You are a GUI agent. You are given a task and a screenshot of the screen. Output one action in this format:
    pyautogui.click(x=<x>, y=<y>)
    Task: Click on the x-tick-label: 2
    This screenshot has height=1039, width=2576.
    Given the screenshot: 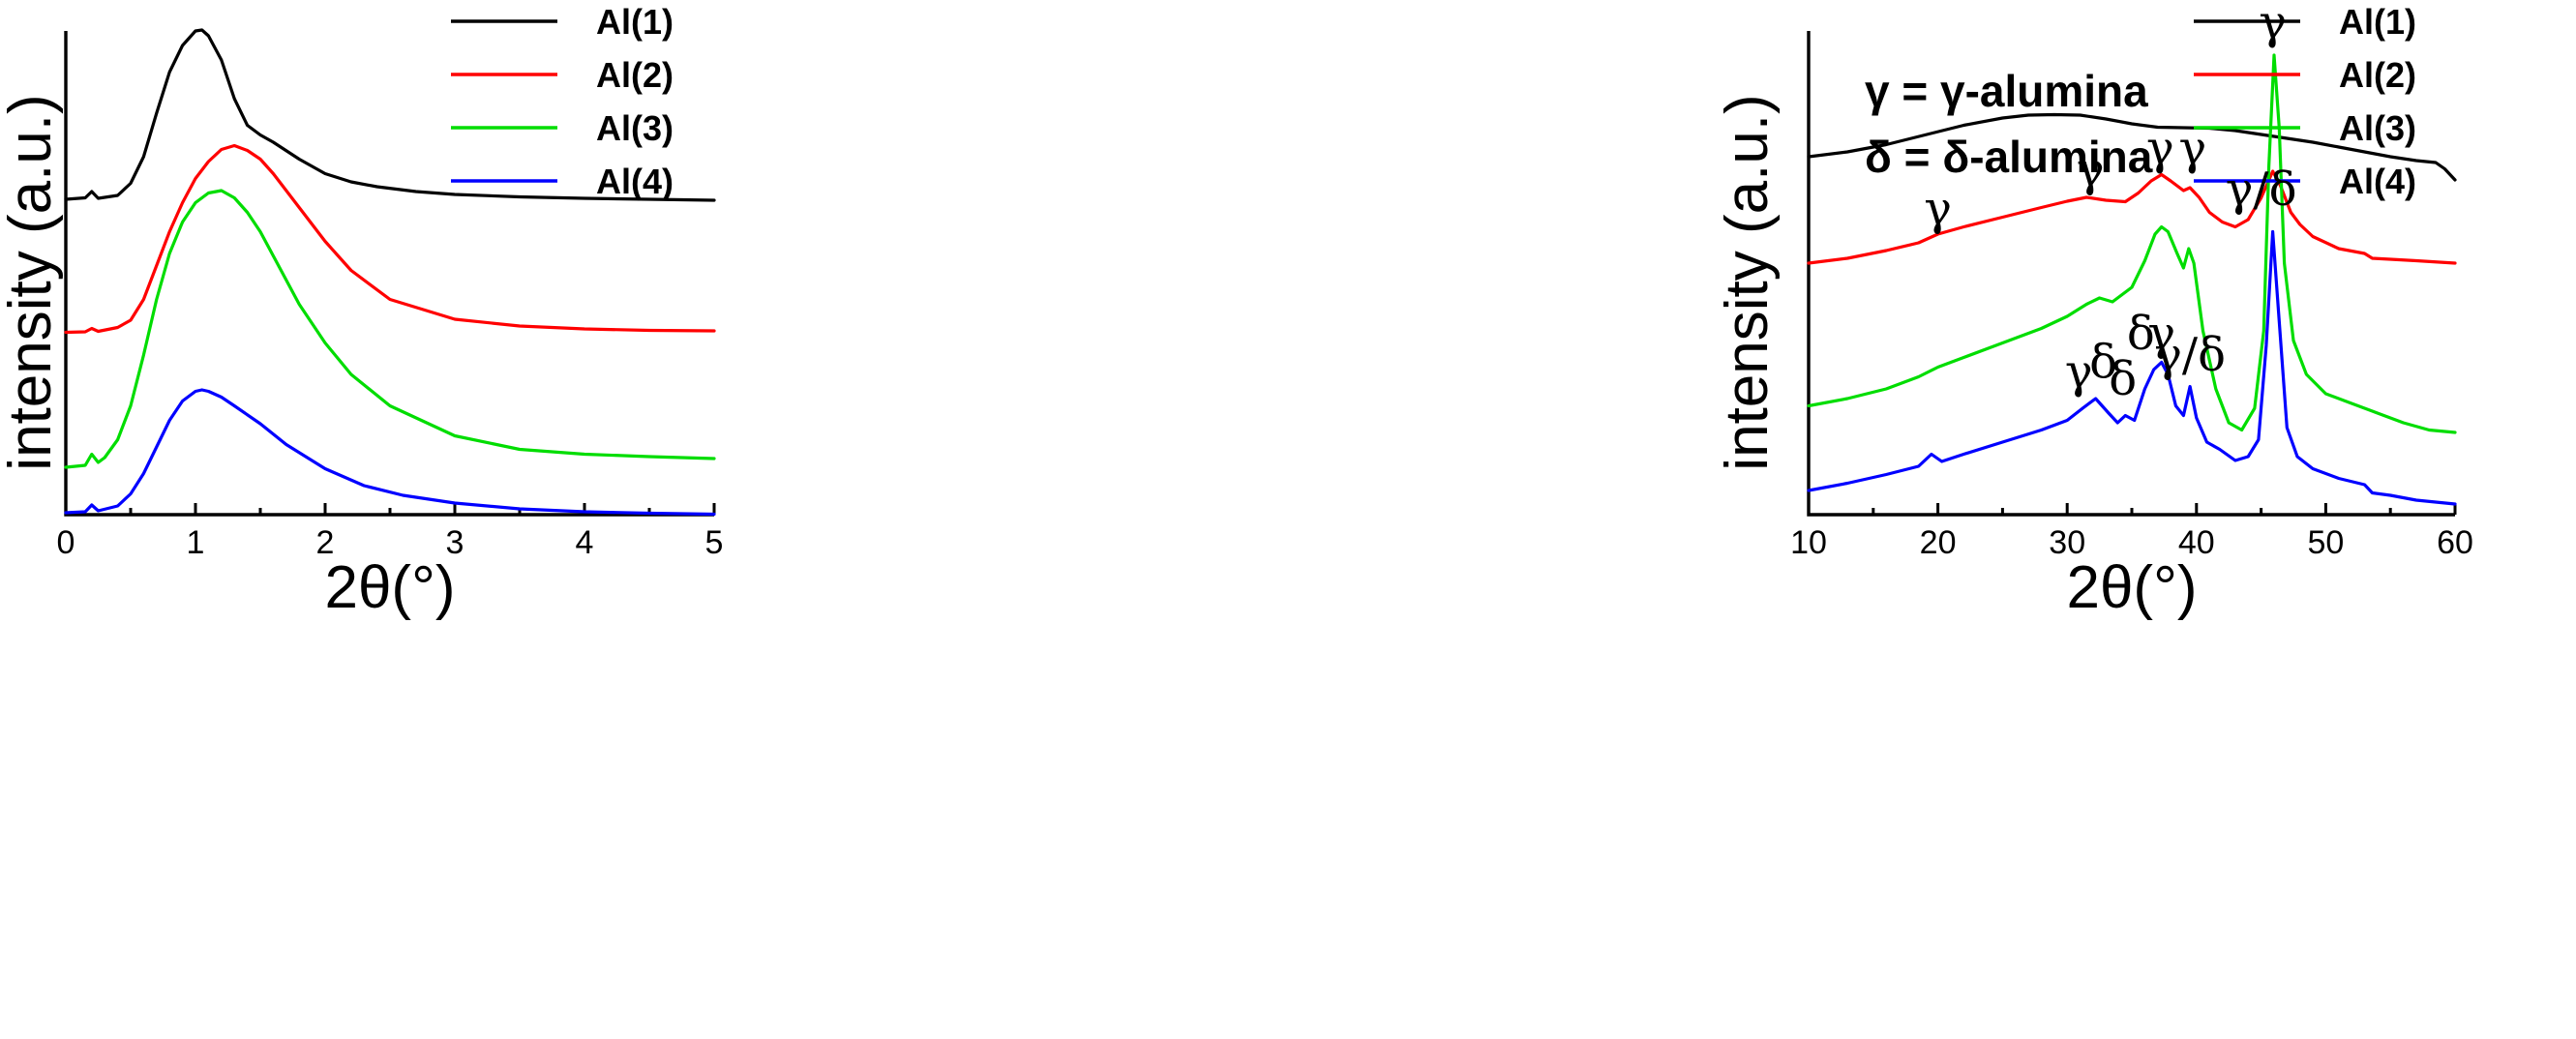 What is the action you would take?
    pyautogui.click(x=325, y=542)
    